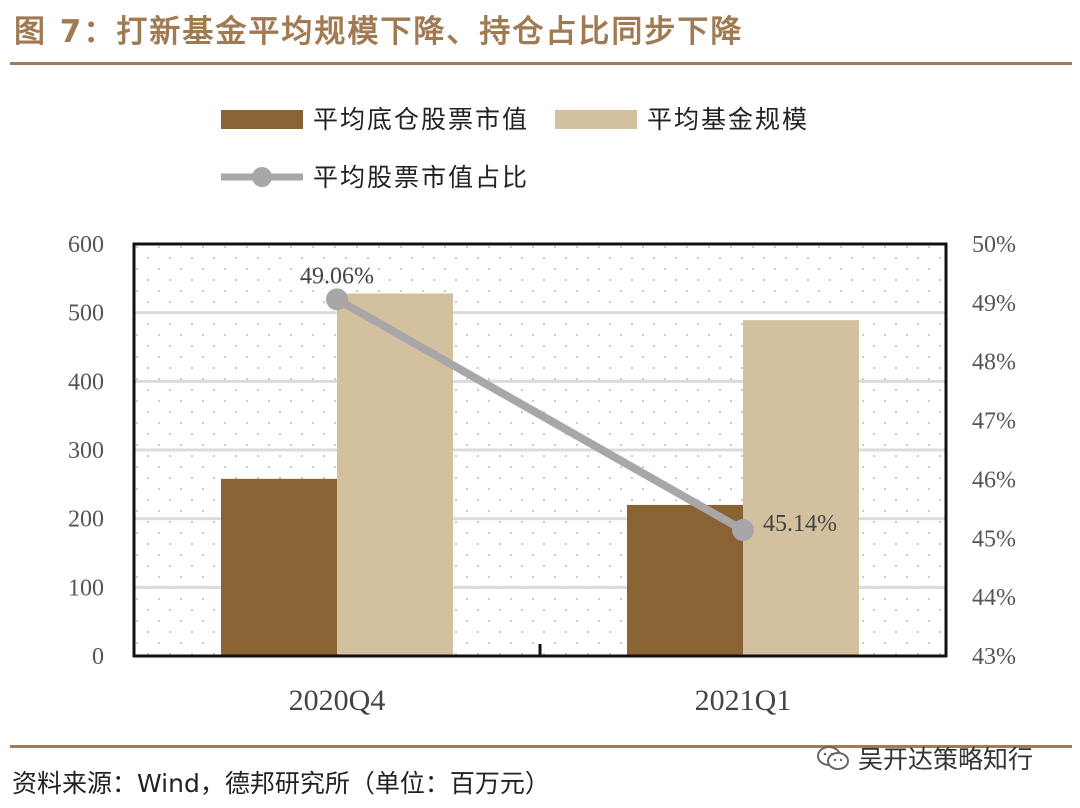 Image resolution: width=1080 pixels, height=808 pixels. What do you see at coordinates (379, 32) in the screenshot?
I see `chart-title: 图 7：打新基金平均规模下降、持仓占比同步下降` at bounding box center [379, 32].